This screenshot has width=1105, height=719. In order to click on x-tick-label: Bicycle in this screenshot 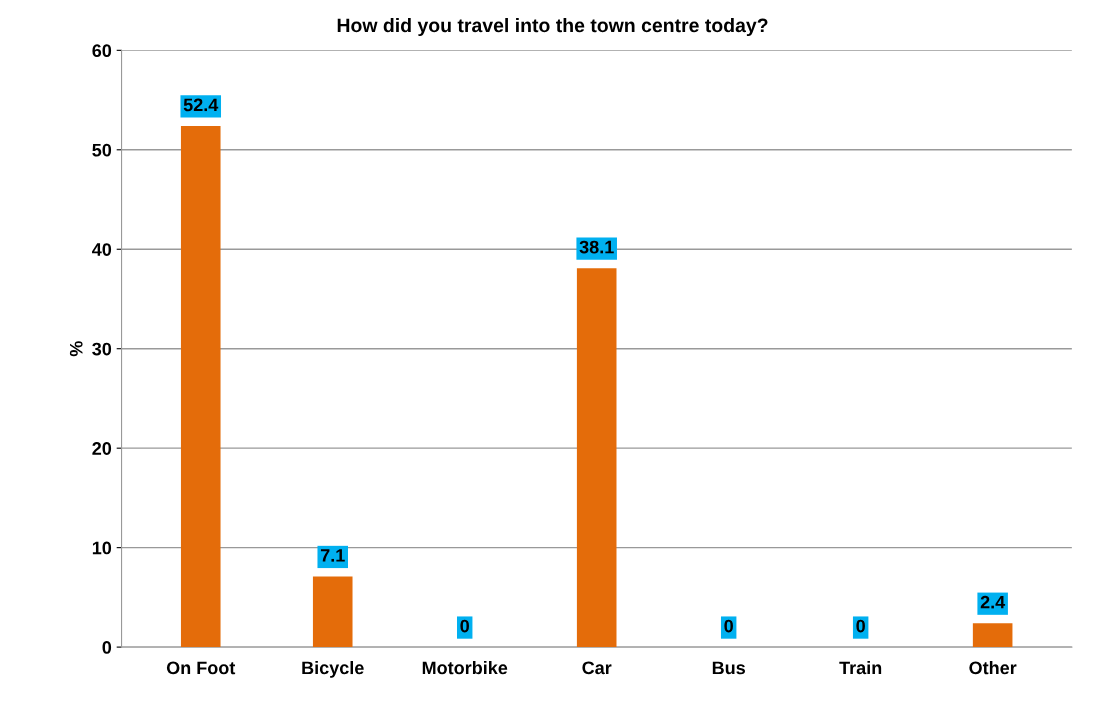, I will do `click(333, 669)`.